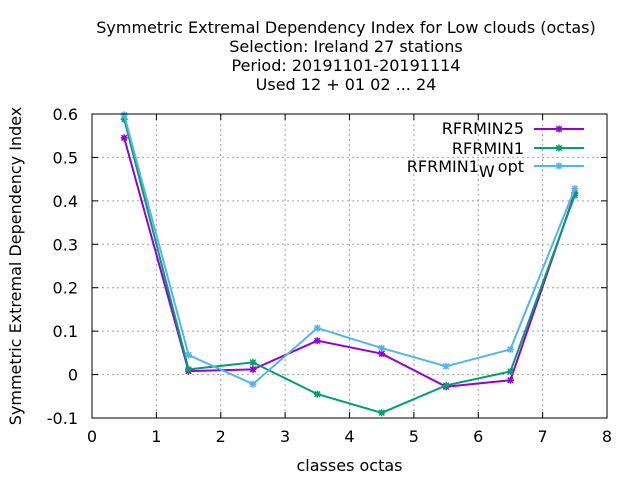 The image size is (640, 480). What do you see at coordinates (62, 418) in the screenshot?
I see `y-tick-label: -0.1` at bounding box center [62, 418].